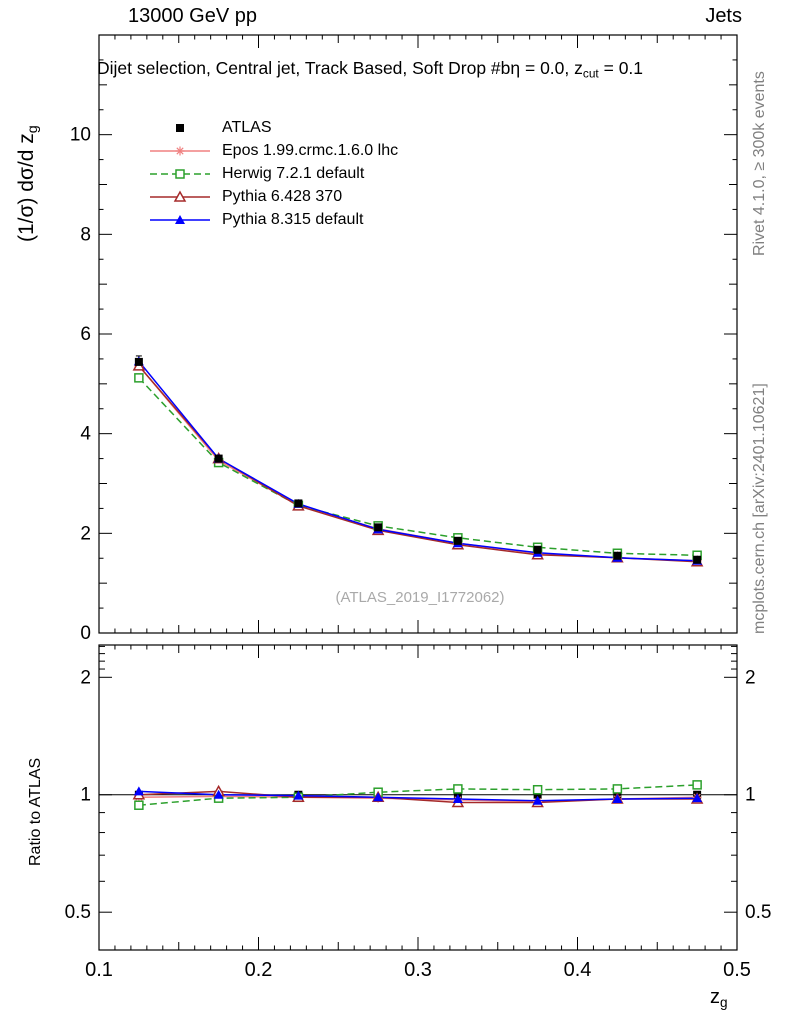 The height and width of the screenshot is (1024, 786). Describe the element at coordinates (273, 127) in the screenshot. I see `legend-item-atlas: ATLAS` at that location.